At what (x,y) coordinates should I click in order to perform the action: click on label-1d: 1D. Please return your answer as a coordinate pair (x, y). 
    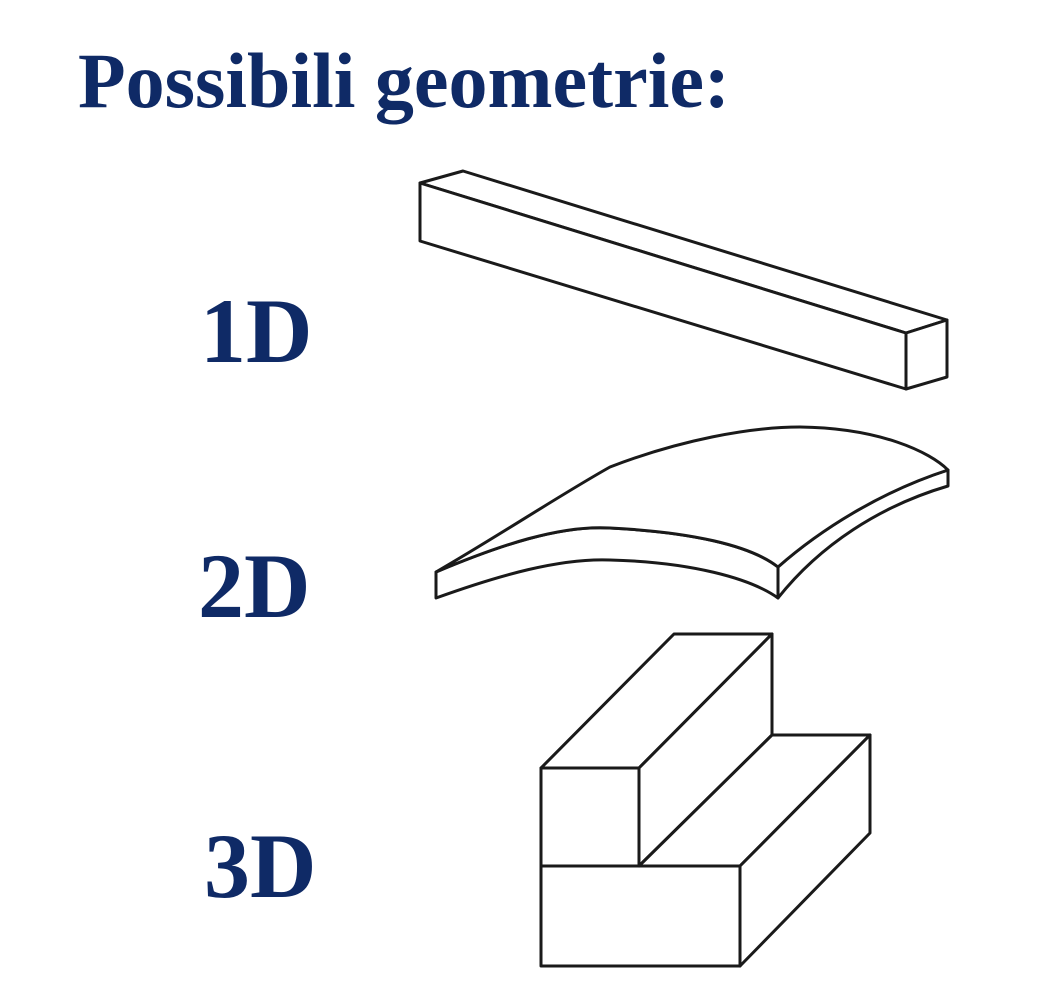
    Looking at the image, I should click on (256, 331).